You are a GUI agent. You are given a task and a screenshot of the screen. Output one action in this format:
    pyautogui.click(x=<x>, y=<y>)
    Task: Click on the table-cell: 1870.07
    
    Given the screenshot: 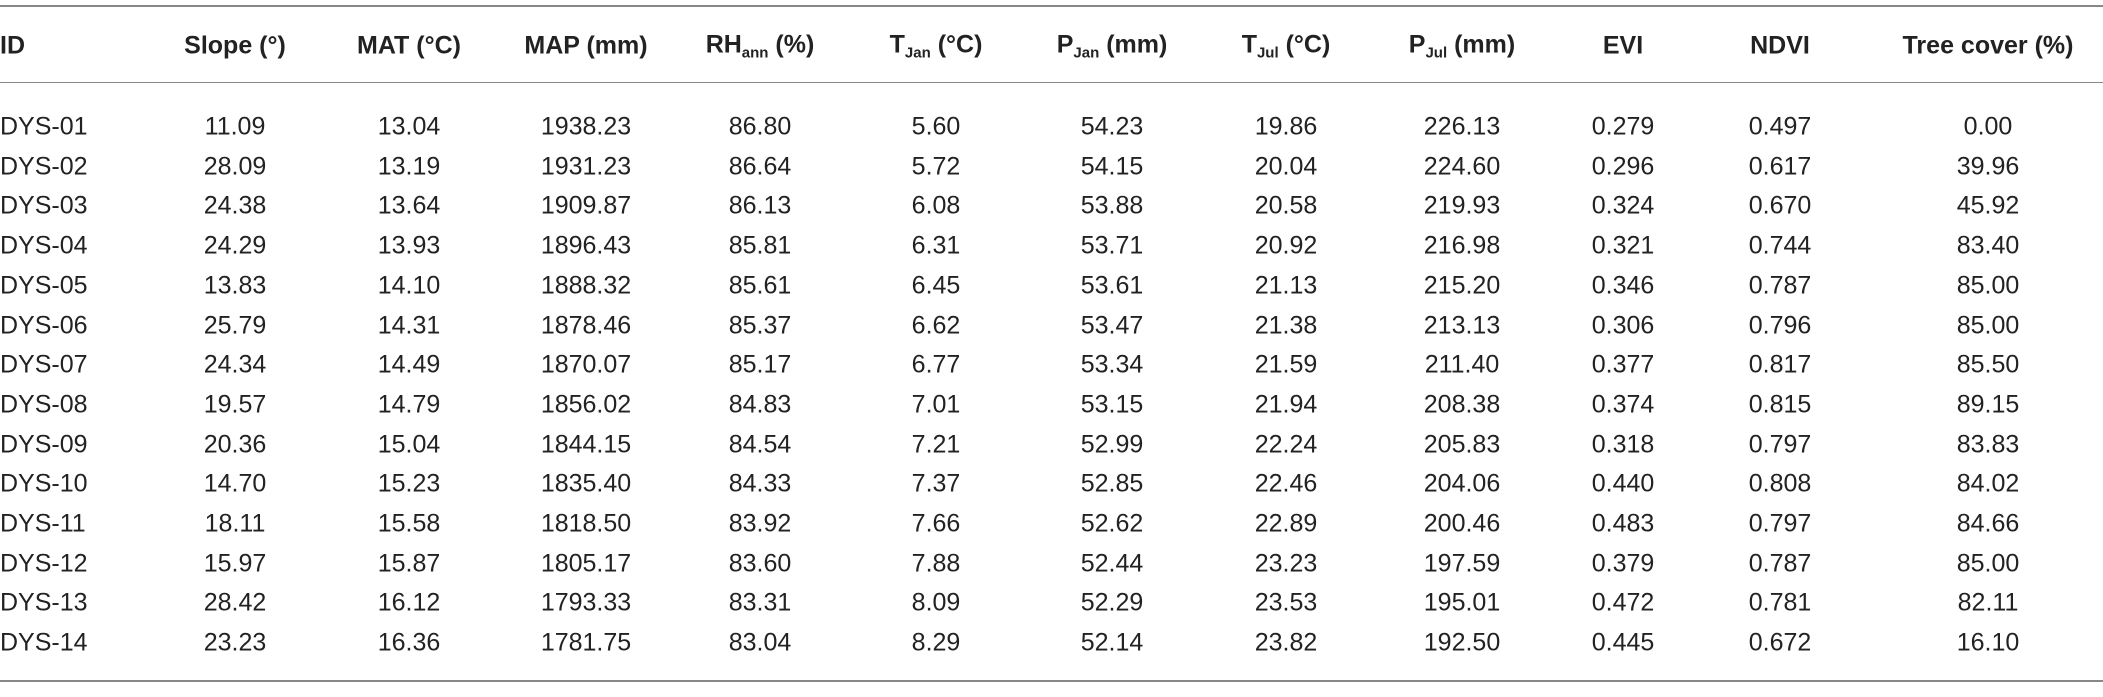 What is the action you would take?
    pyautogui.click(x=586, y=364)
    